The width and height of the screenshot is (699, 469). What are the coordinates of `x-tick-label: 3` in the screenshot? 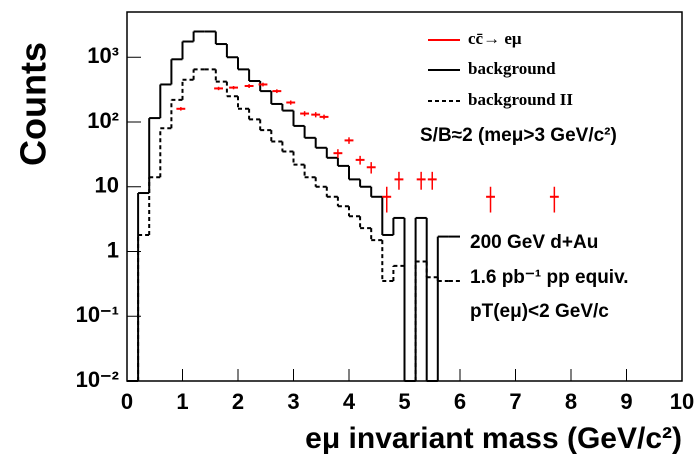 It's located at (293, 401).